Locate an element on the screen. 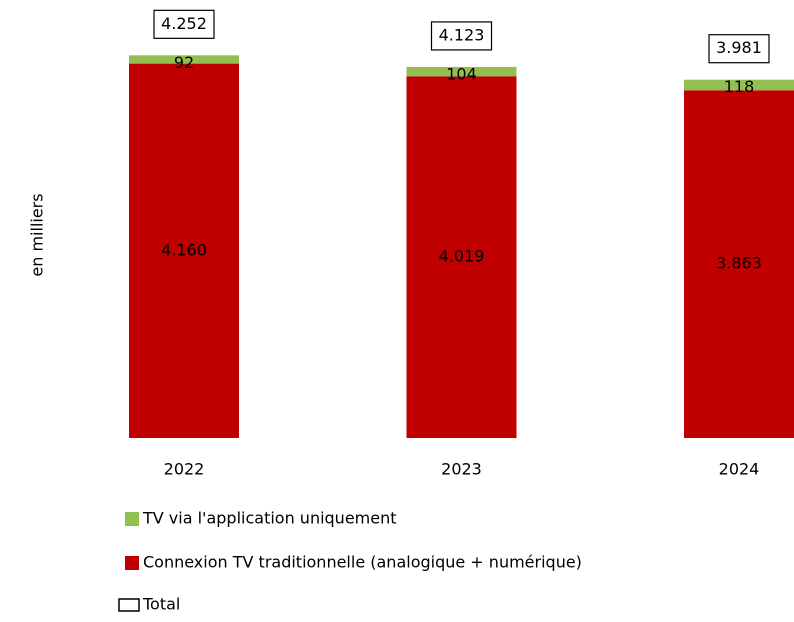 The height and width of the screenshot is (622, 794). x-tick-label: 2024 is located at coordinates (739, 469).